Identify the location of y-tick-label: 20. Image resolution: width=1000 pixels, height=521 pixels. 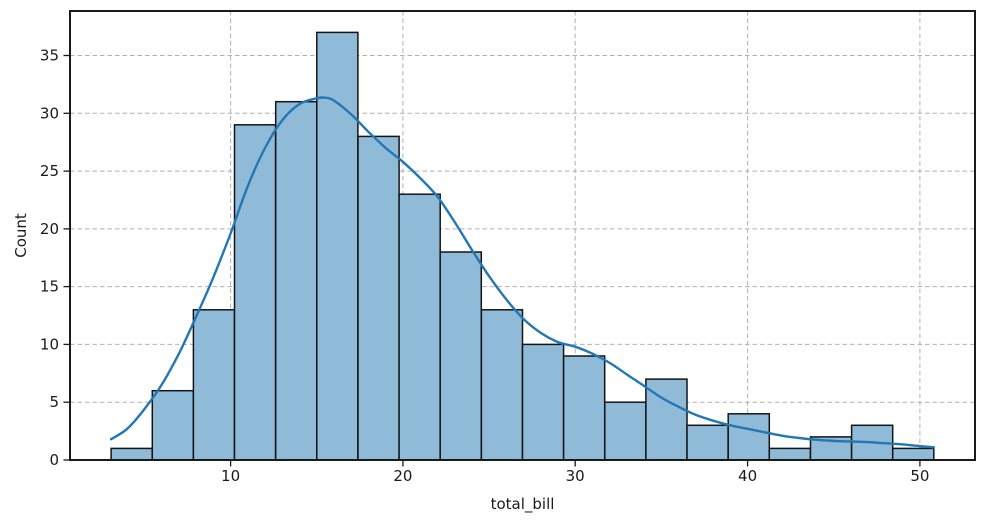
(49, 229).